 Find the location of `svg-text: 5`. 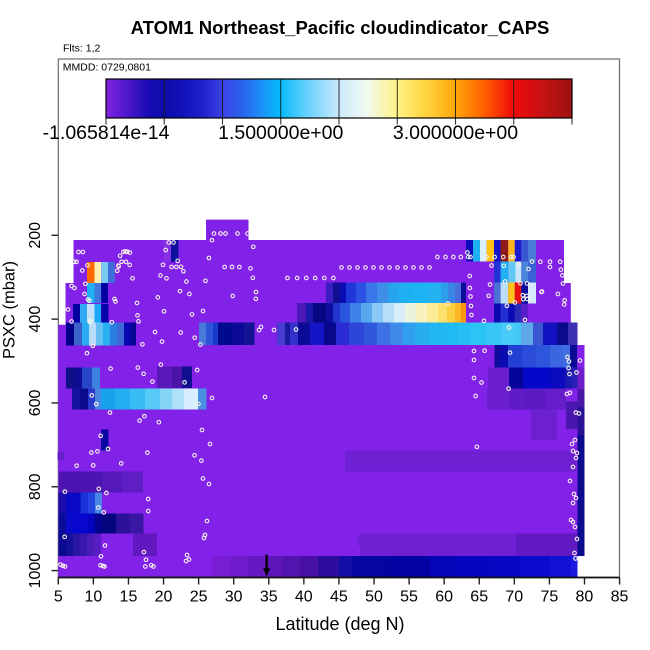

svg-text: 5 is located at coordinates (58, 597).